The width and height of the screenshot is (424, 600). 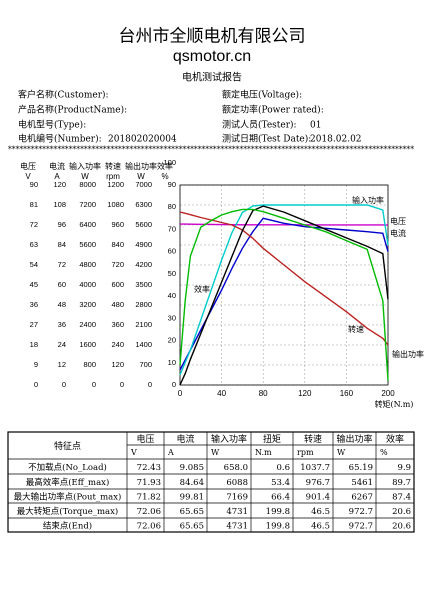 I want to click on table-unit: N.m, so click(x=263, y=452).